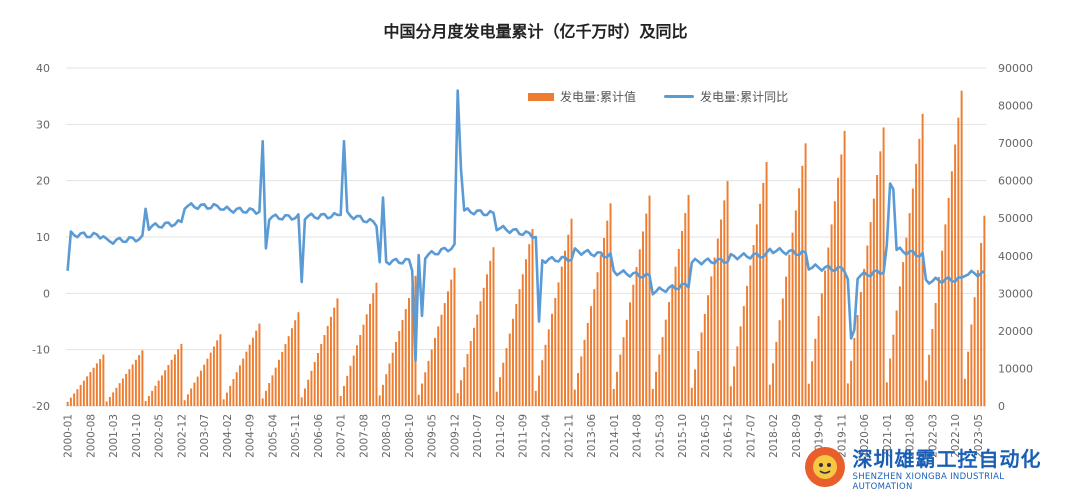  I want to click on x-tick-label: 2021-01, so click(888, 436).